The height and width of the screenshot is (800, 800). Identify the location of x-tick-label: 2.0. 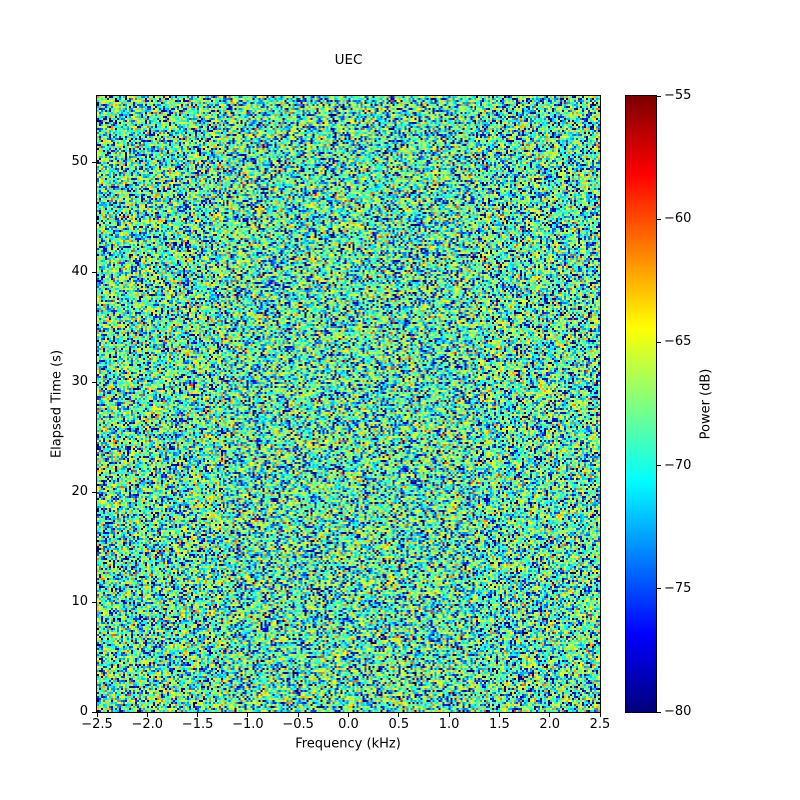
(550, 724).